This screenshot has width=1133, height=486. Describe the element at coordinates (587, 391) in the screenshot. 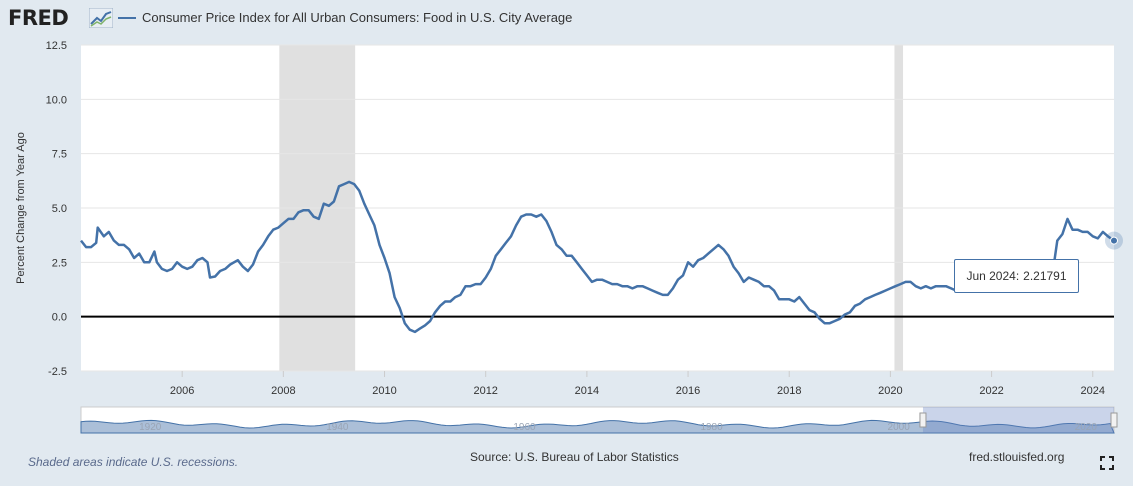

I see `x-tick-label: 2014` at that location.